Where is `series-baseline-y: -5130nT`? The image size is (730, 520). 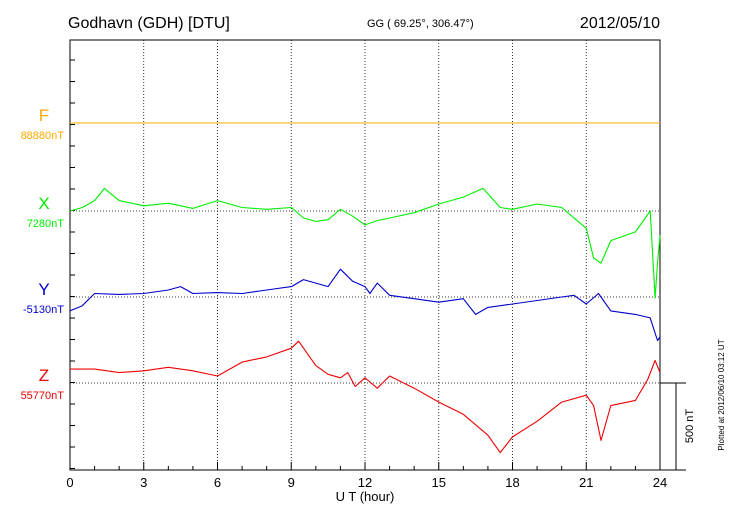 series-baseline-y: -5130nT is located at coordinates (43, 310).